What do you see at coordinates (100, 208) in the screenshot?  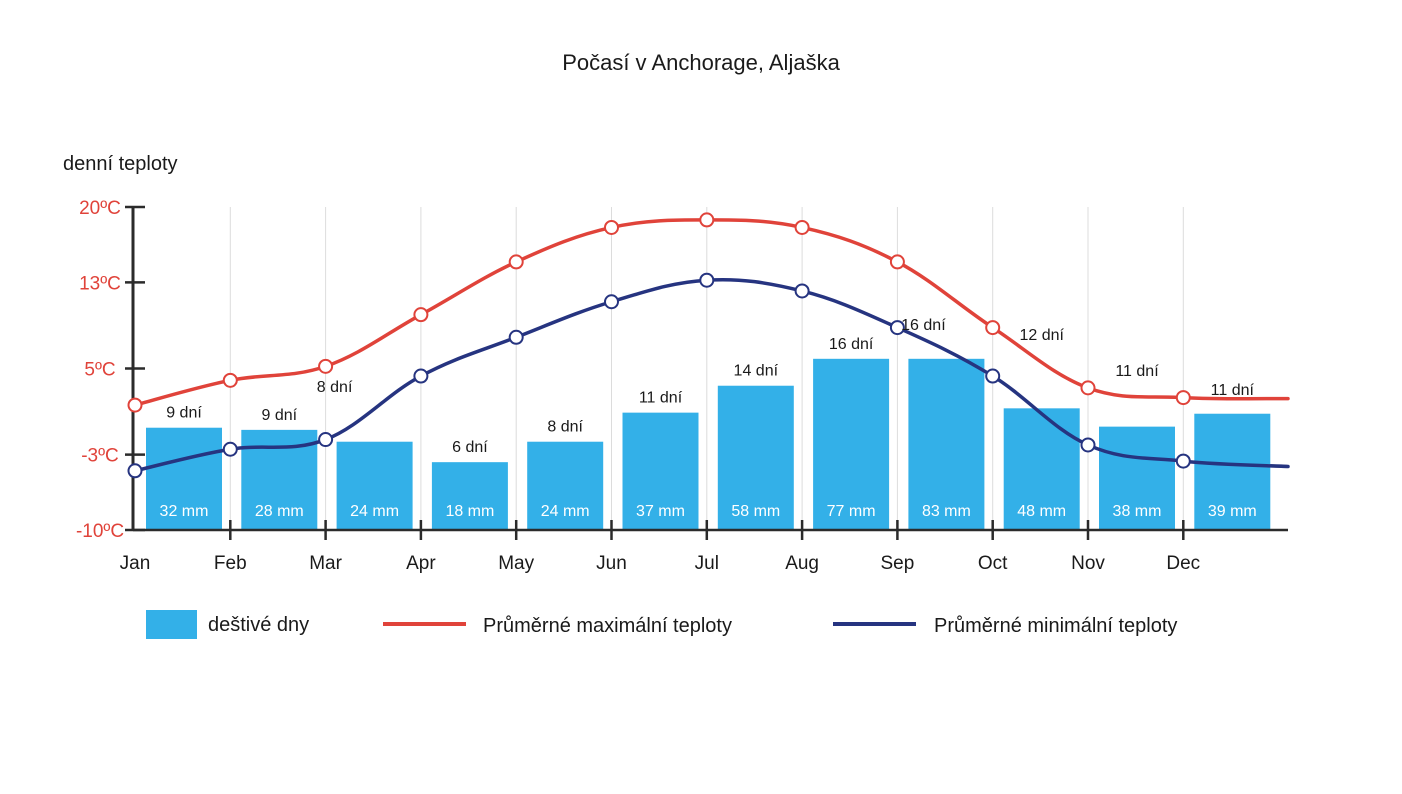 I see `y-tick-label: 20ºC` at bounding box center [100, 208].